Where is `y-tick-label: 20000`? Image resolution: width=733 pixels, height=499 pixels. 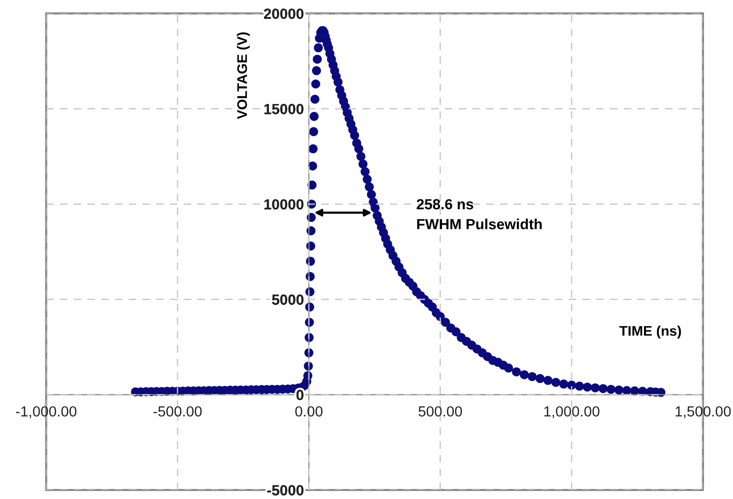
y-tick-label: 20000 is located at coordinates (284, 13).